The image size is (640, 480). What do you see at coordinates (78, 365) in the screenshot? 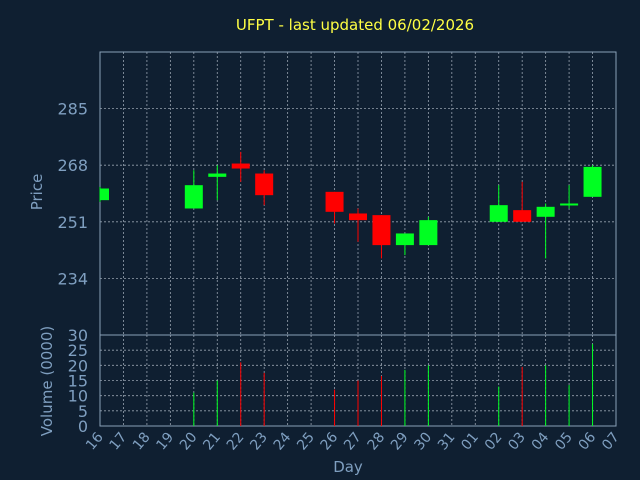
I see `volume-tick-label: 20` at bounding box center [78, 365].